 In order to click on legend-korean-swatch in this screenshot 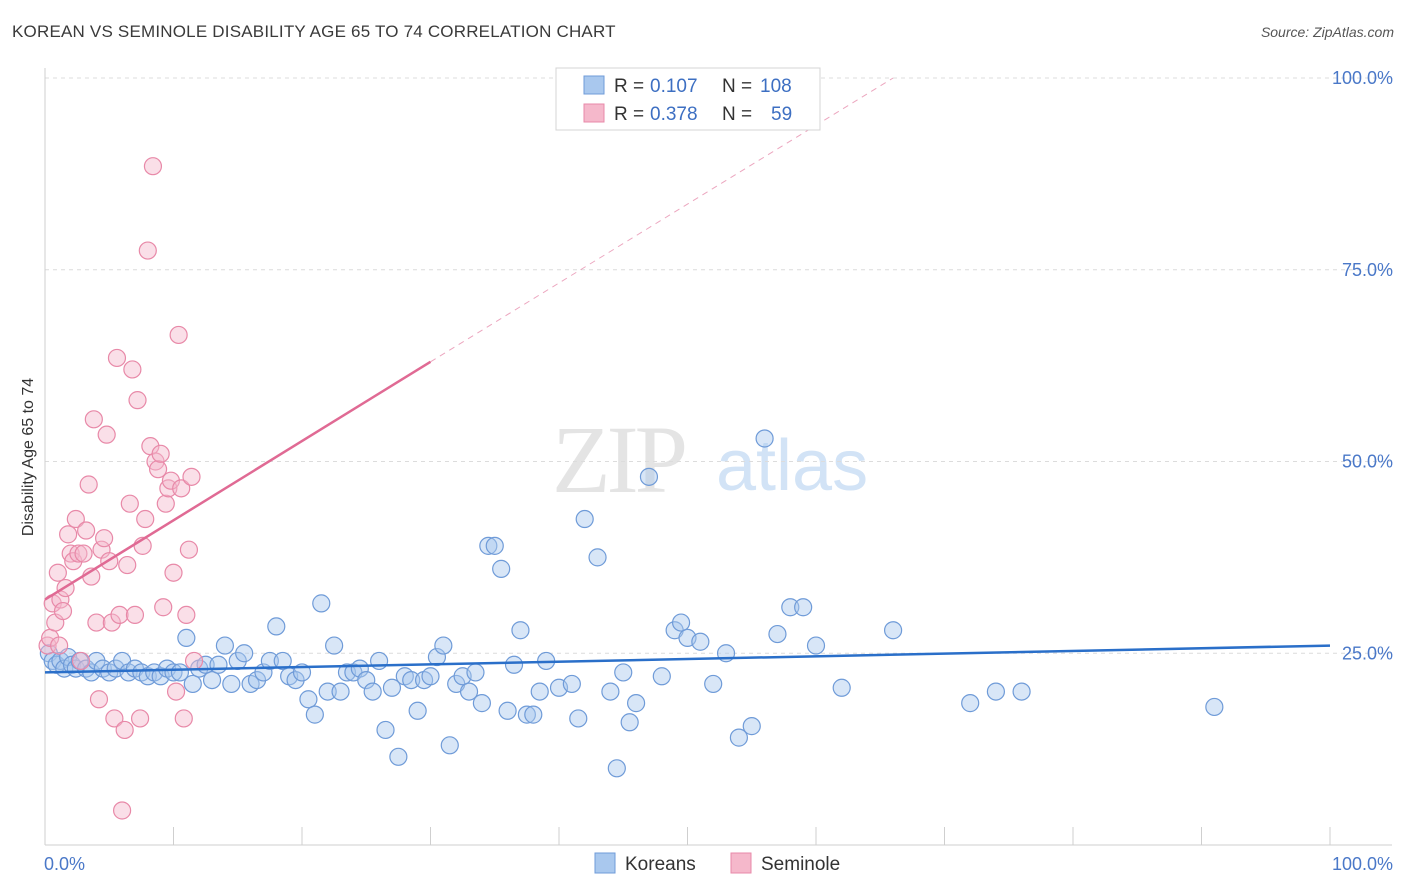, I will do `click(594, 85)`.